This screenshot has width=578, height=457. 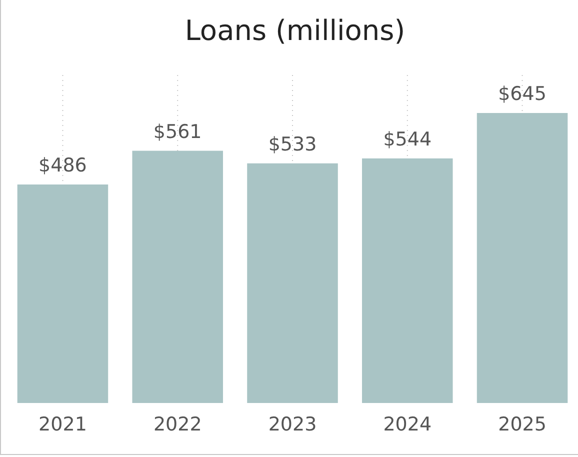 I want to click on x-tick-label: 2024, so click(x=407, y=425).